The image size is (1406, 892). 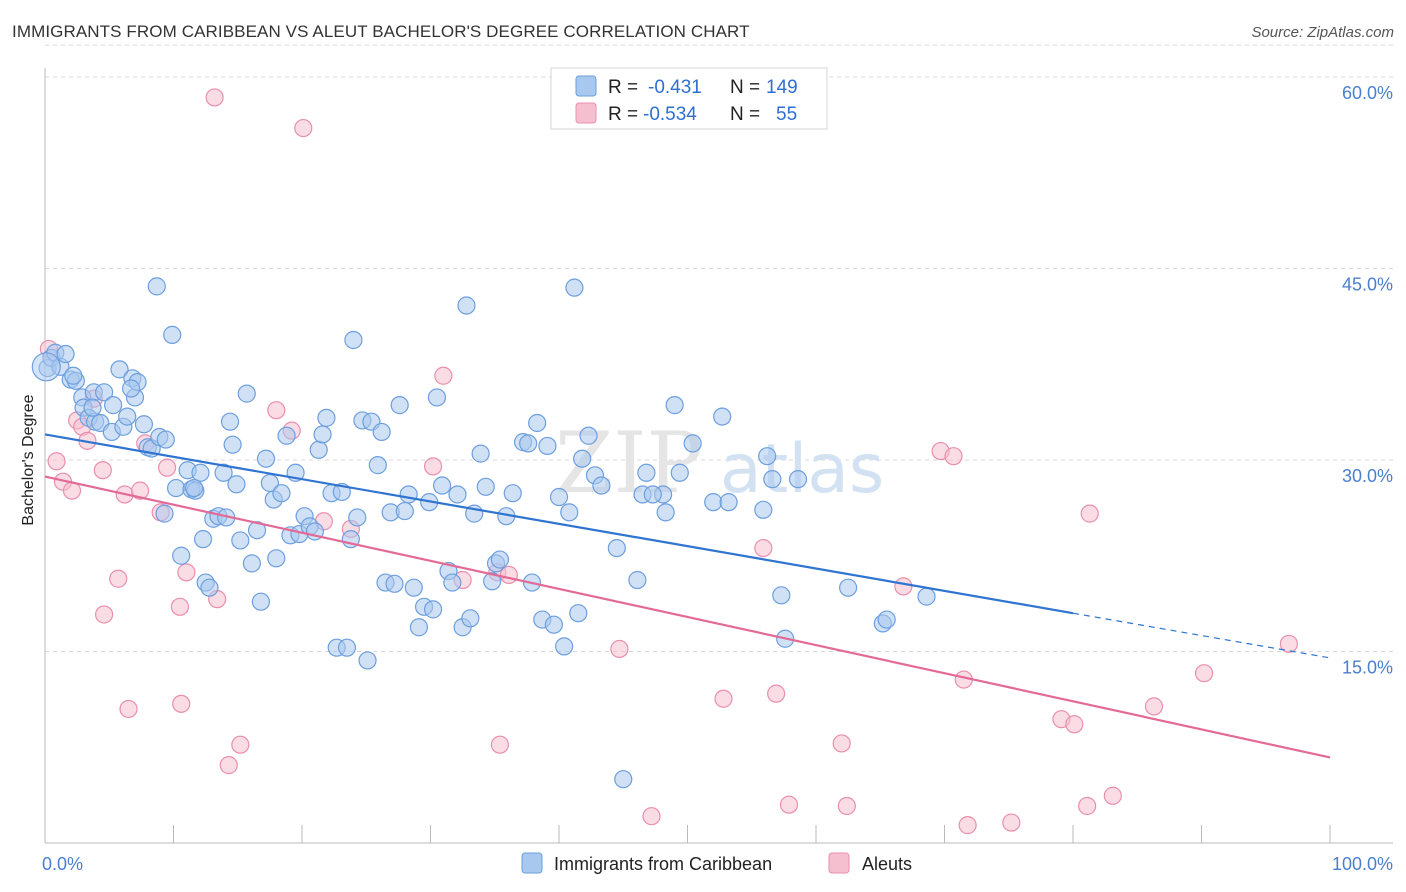 I want to click on legend-r-label-2: R =, so click(x=623, y=114).